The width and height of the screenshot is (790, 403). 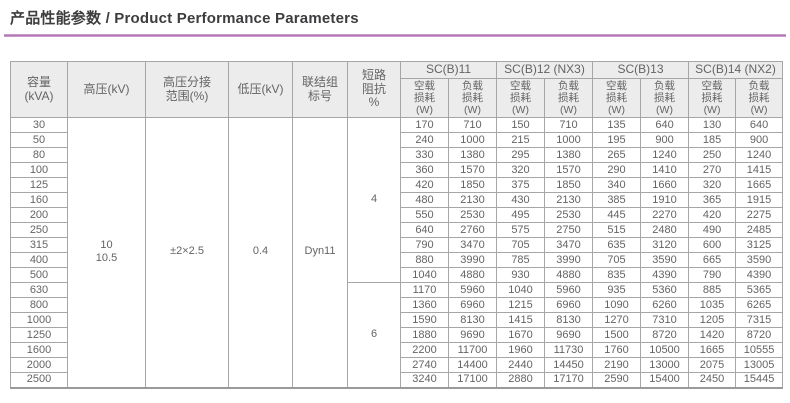 What do you see at coordinates (712, 155) in the screenshot?
I see `loss-value-cell: 250` at bounding box center [712, 155].